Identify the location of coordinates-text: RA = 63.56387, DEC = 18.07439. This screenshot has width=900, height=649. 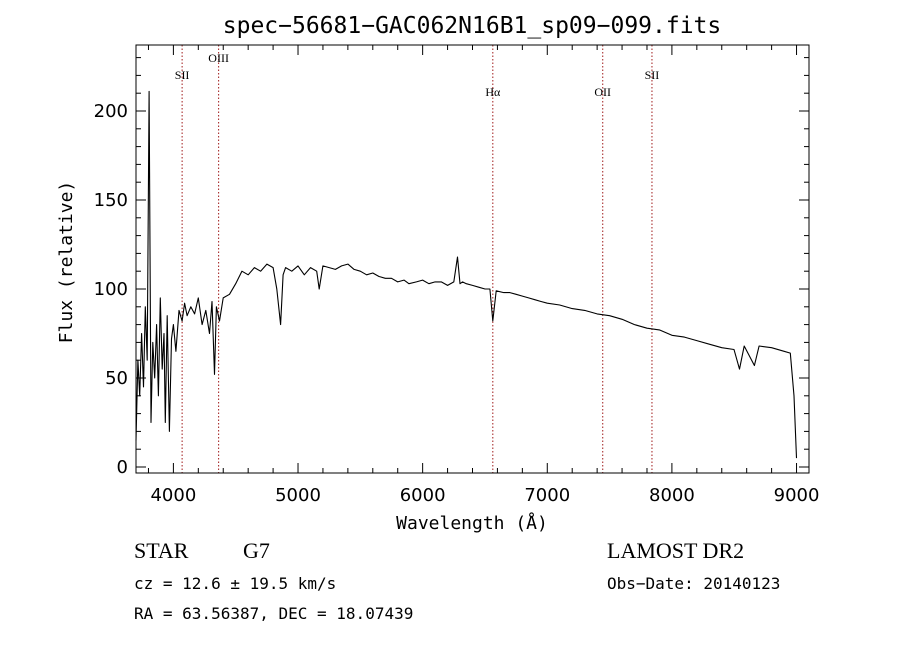
(273, 613).